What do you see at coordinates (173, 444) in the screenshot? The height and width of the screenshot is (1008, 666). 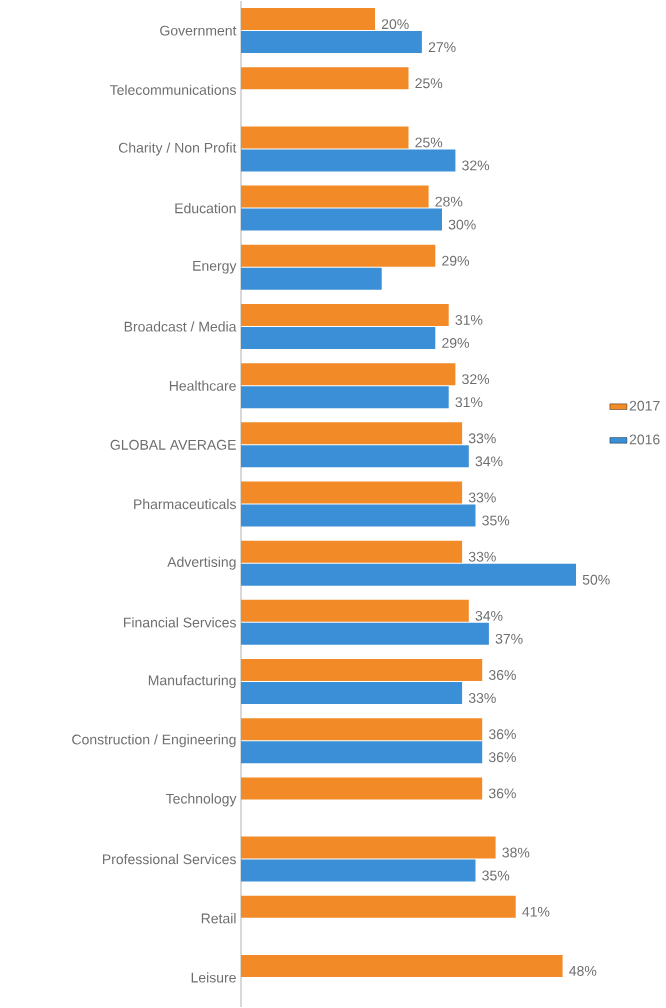 I see `y-tick-label: GLOBAL AVERAGE` at bounding box center [173, 444].